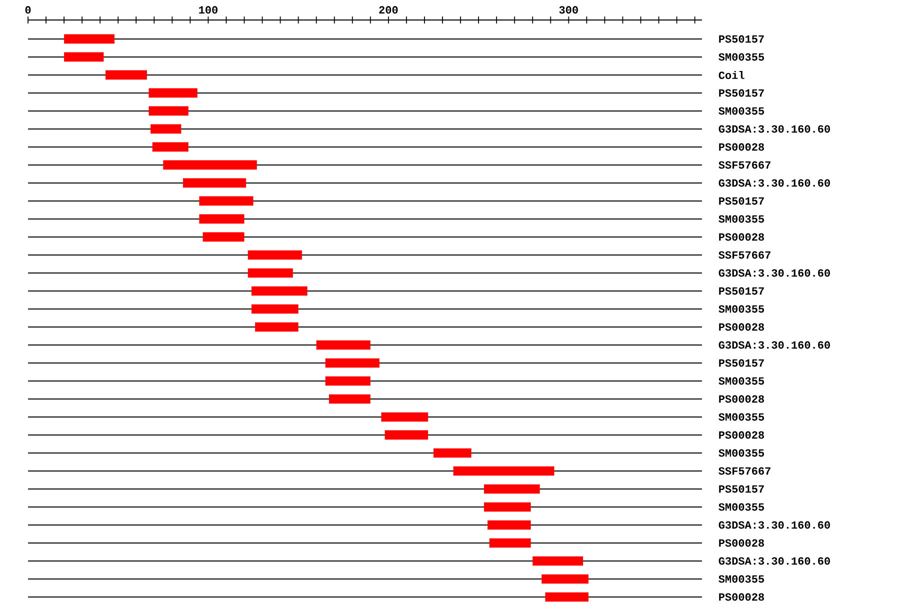 The image size is (900, 616). Describe the element at coordinates (388, 10) in the screenshot. I see `x-tick-label: 200` at that location.